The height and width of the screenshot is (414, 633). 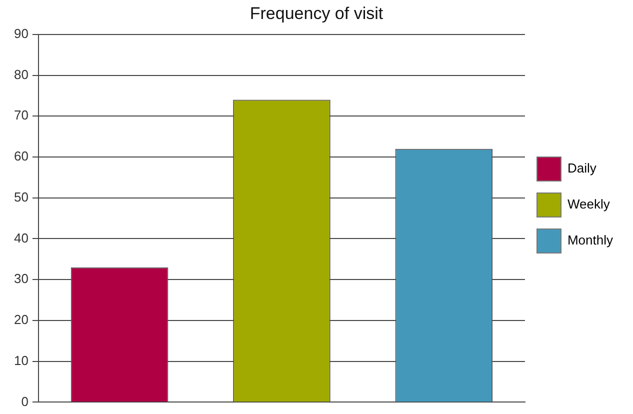 I want to click on y-tick-label: 70, so click(x=21, y=115).